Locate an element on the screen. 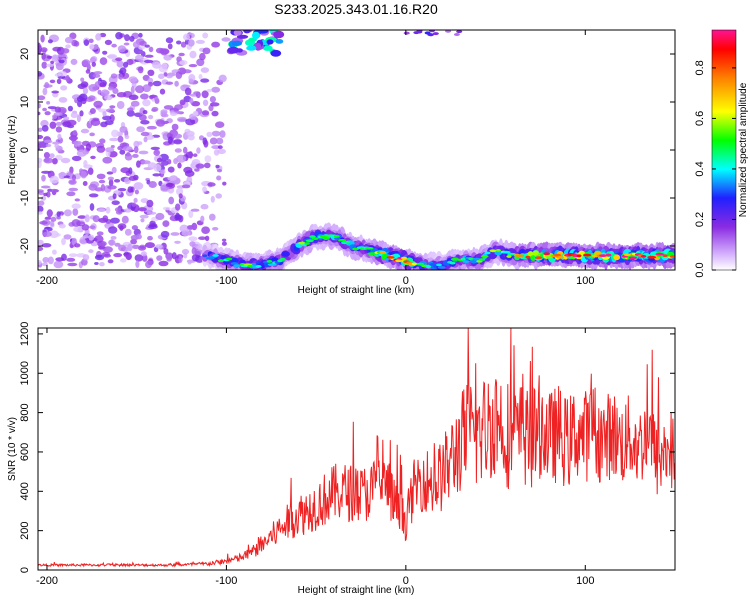 The height and width of the screenshot is (600, 750). y-tick-label: 0 is located at coordinates (25, 570).